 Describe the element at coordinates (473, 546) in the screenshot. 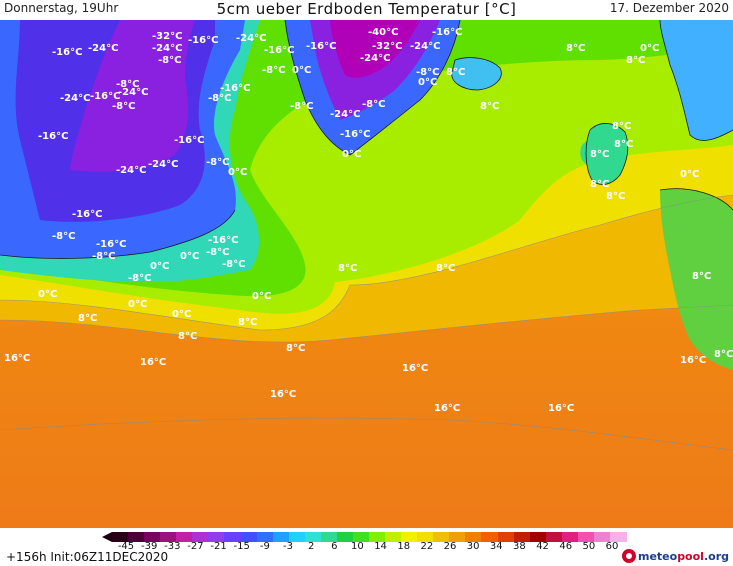

I see `legend-tick-label: 30` at that location.